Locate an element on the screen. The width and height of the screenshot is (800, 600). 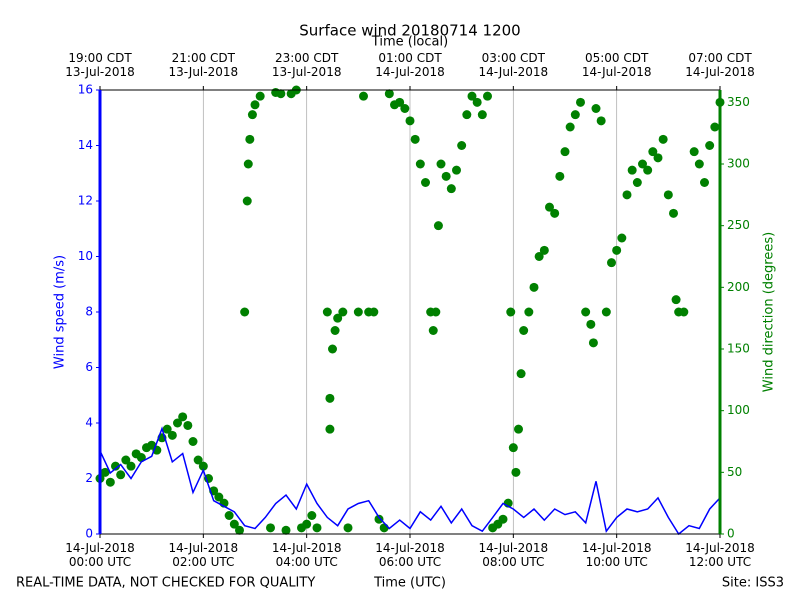
top-tick-label: 21:00 CDT 13-Jul-2018 is located at coordinates (203, 65).